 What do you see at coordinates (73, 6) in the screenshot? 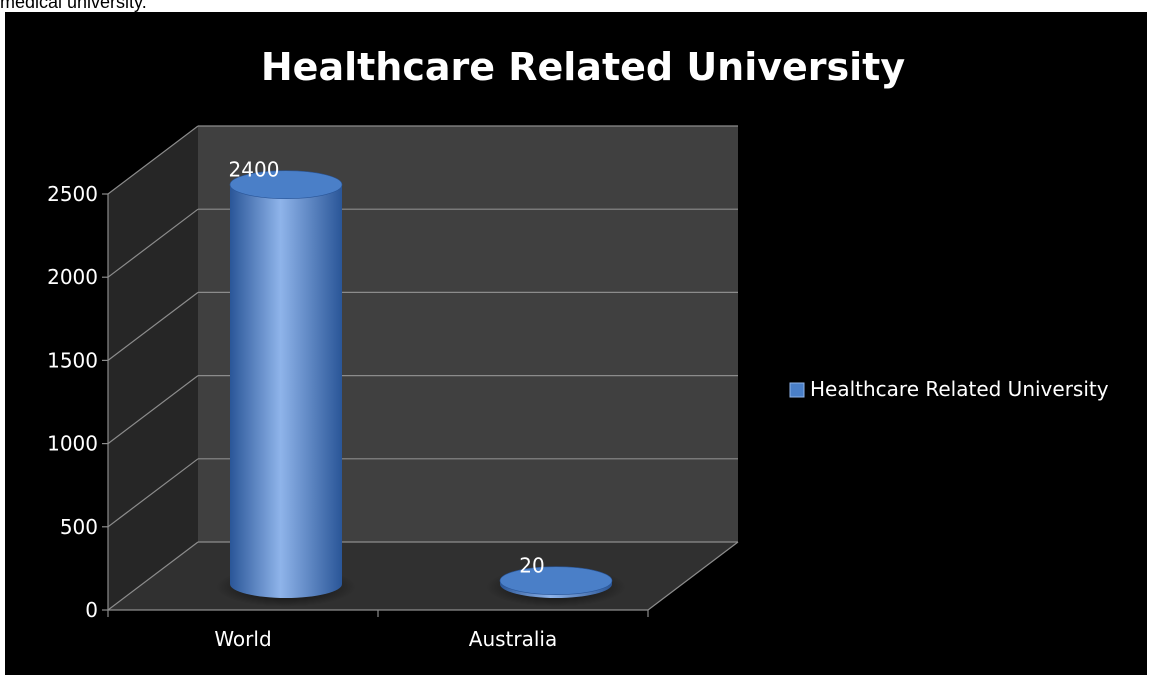
I see `page-caption: medical university.` at bounding box center [73, 6].